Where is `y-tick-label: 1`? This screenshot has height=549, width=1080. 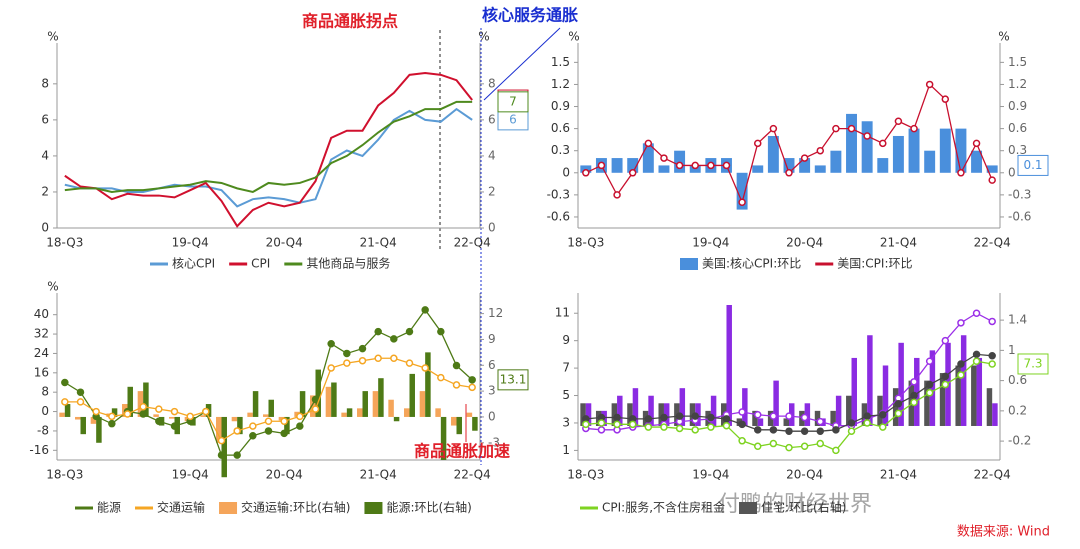 y-tick-label: 1 is located at coordinates (566, 450).